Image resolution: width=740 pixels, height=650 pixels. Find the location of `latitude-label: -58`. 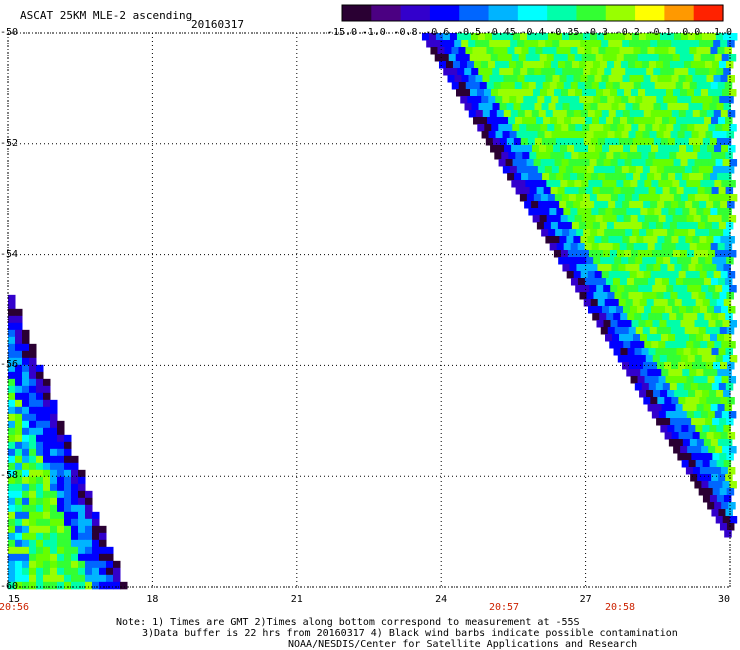

latitude-label: -58 is located at coordinates (9, 476).